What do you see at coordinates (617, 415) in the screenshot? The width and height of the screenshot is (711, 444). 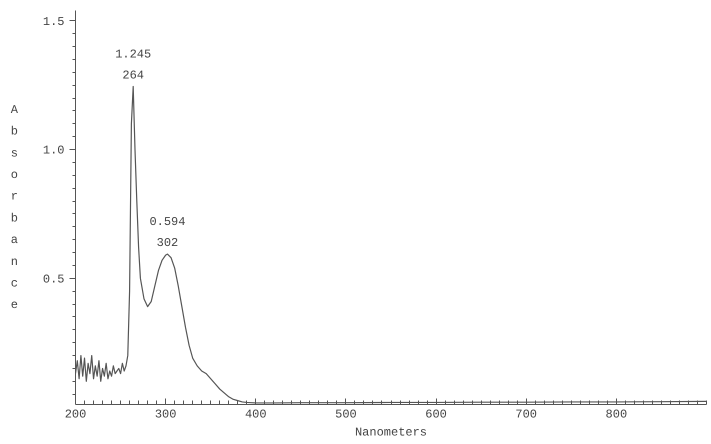 I see `x-tick-label: 800` at bounding box center [617, 415].